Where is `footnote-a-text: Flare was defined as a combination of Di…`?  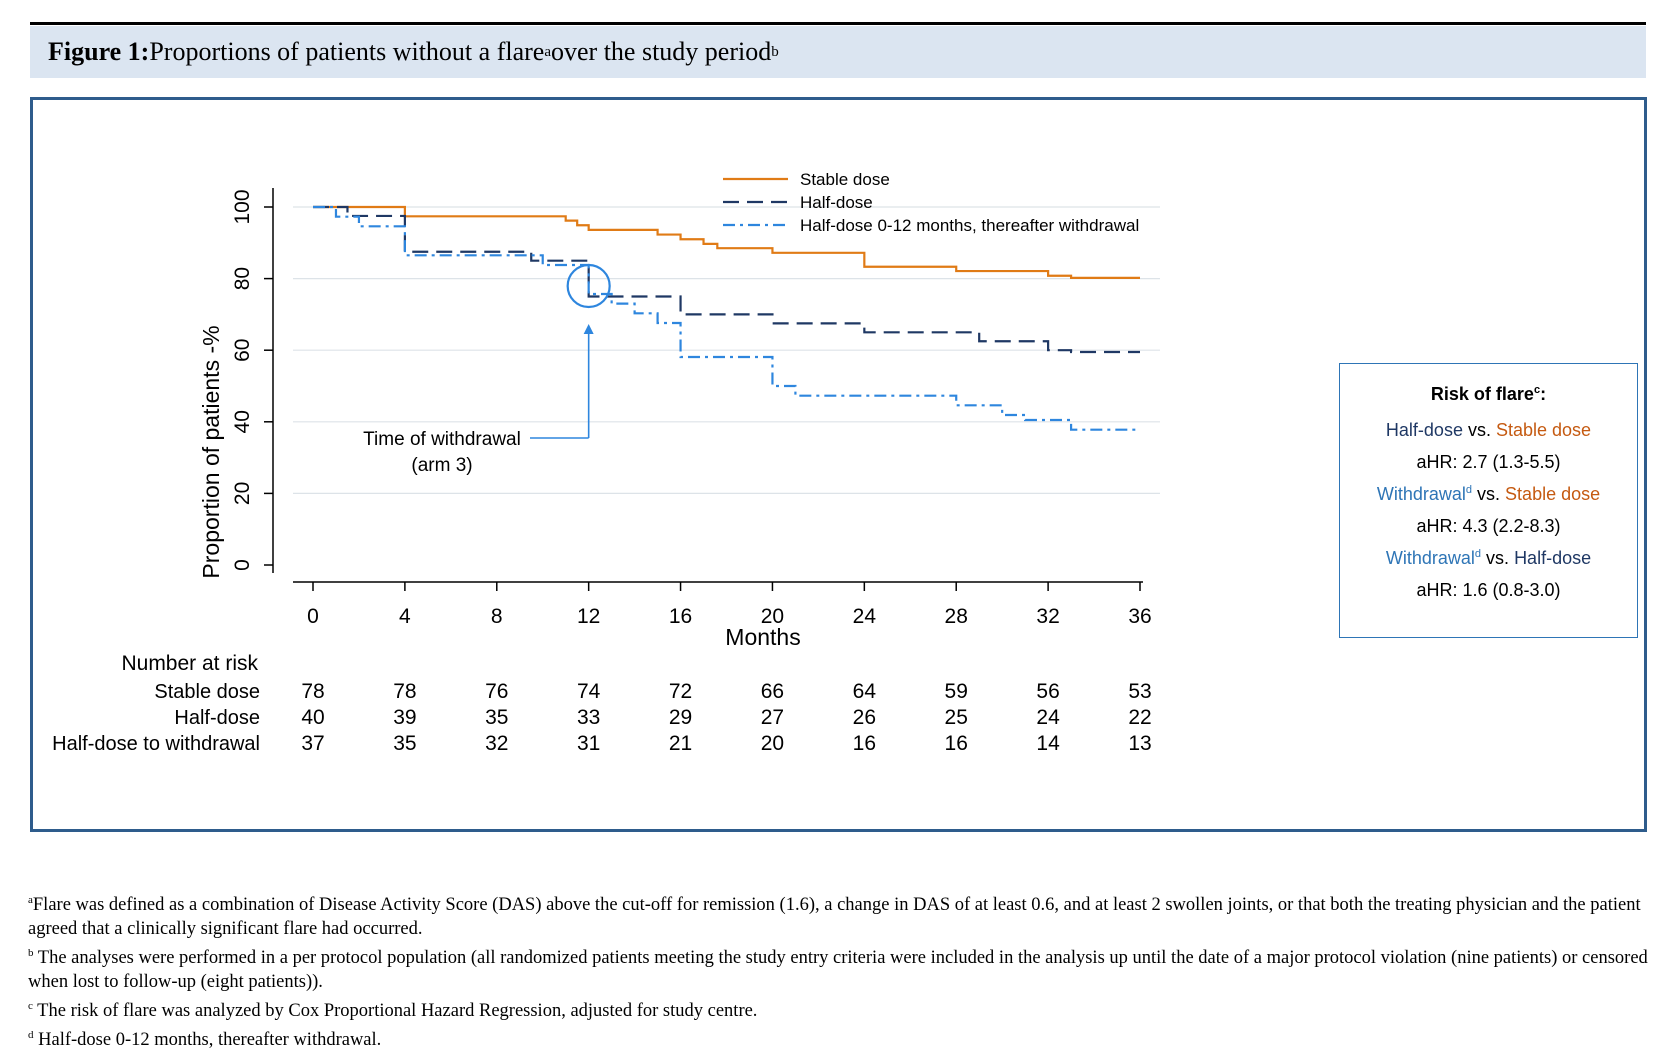
footnote-a-text: Flare was defined as a combination of Di… is located at coordinates (834, 917).